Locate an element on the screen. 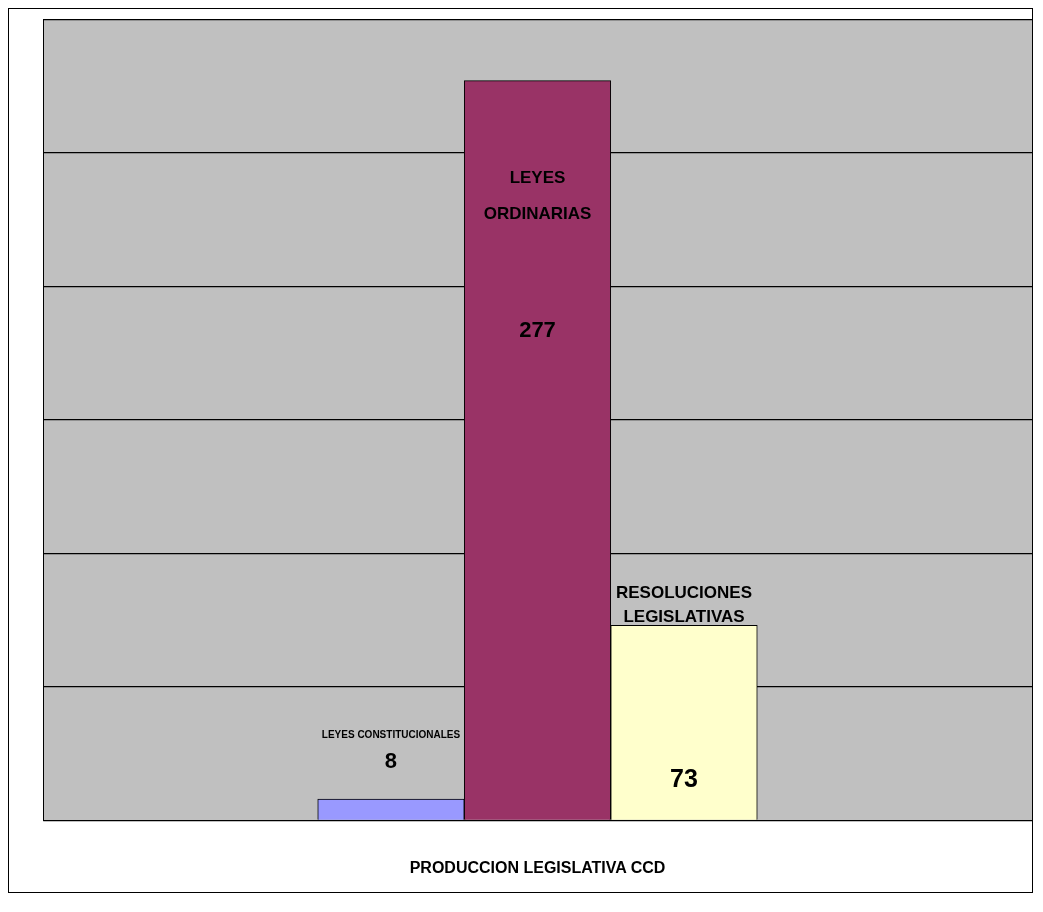  data-label: 8 is located at coordinates (391, 761).